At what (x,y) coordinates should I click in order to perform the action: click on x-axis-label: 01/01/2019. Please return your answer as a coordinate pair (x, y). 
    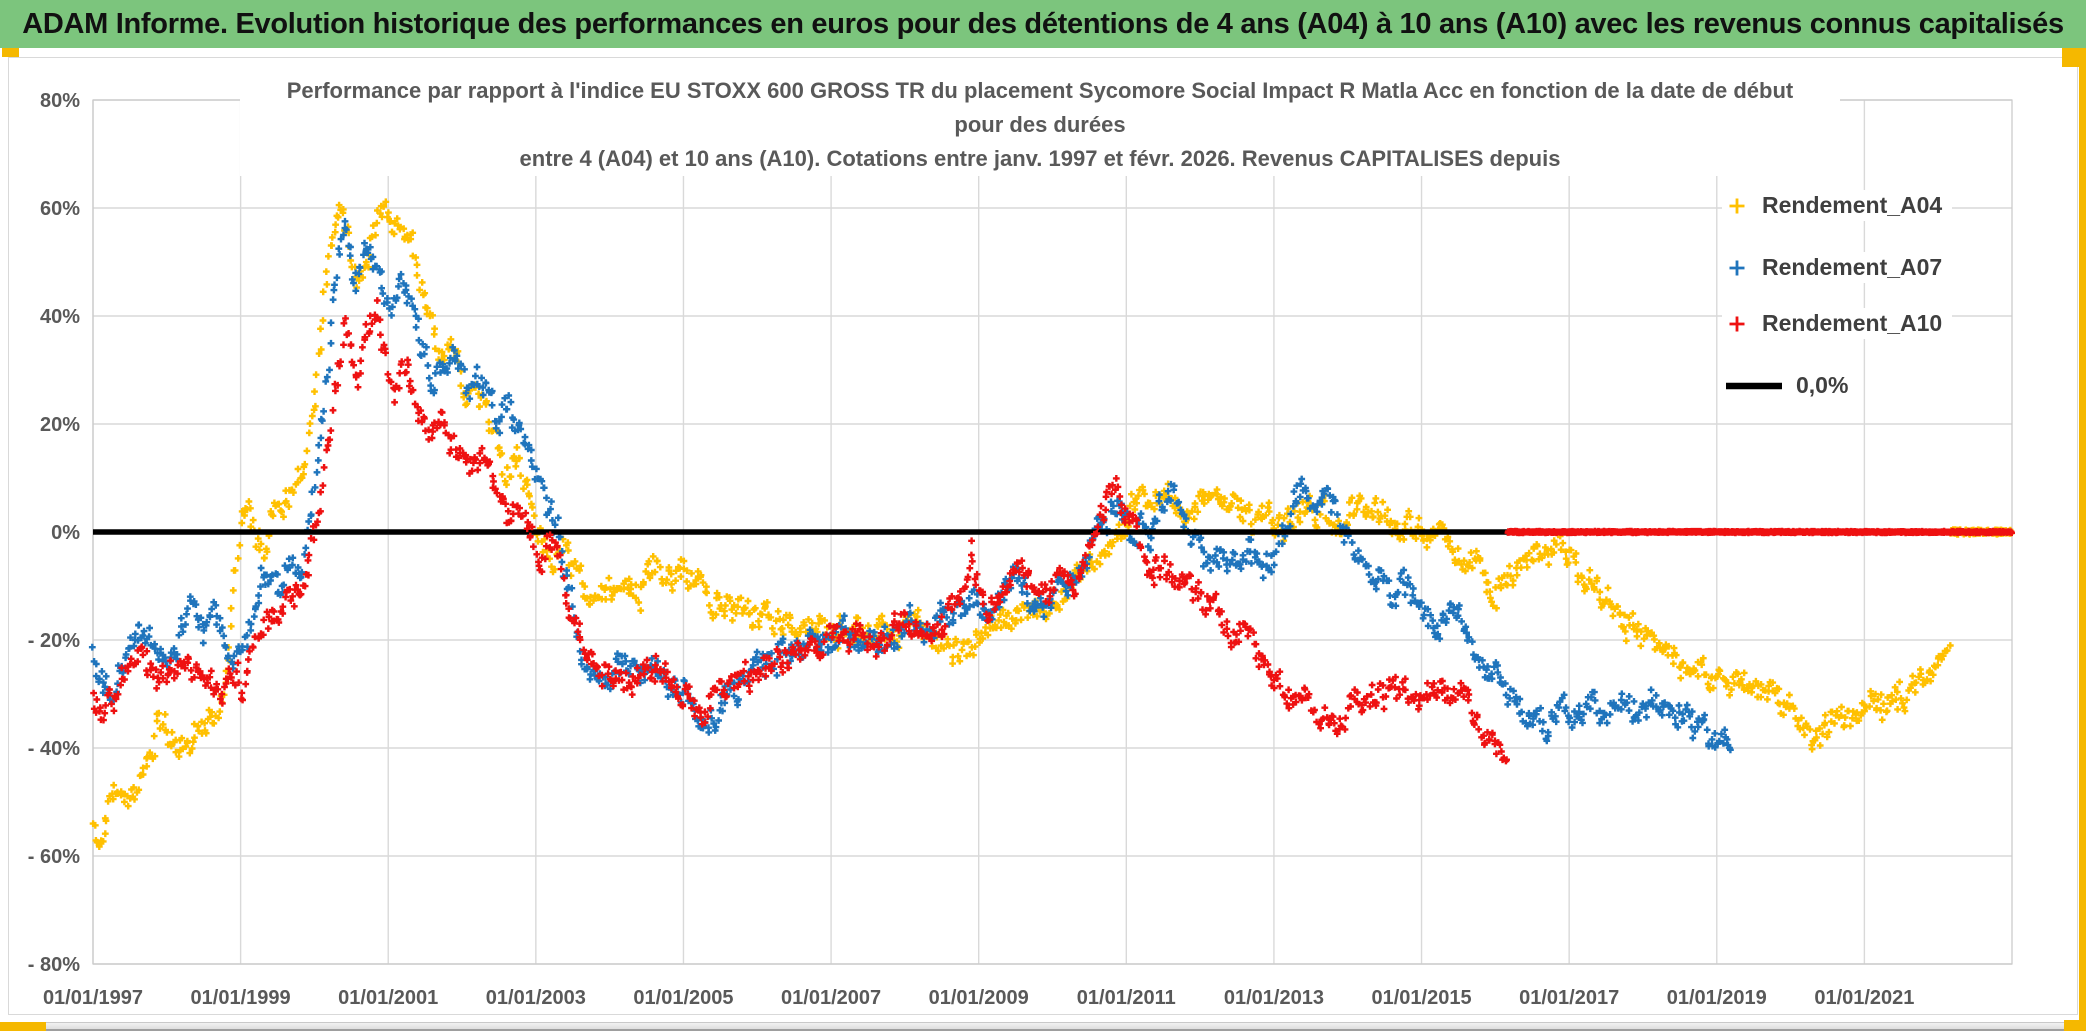
    Looking at the image, I should click on (1717, 998).